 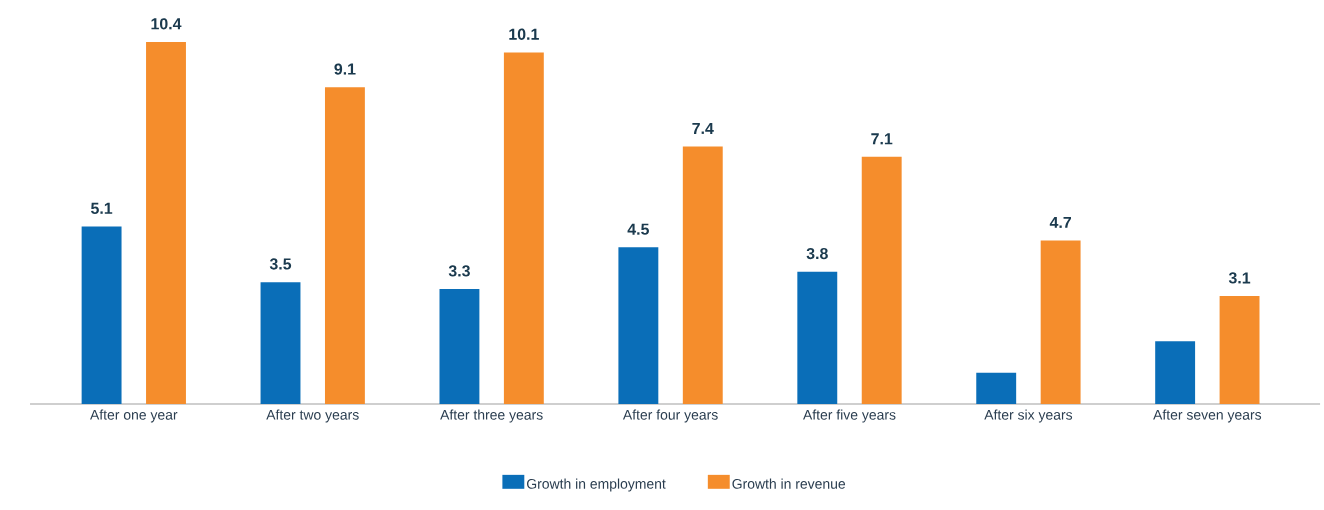 What do you see at coordinates (638, 229) in the screenshot?
I see `data-label: 4.5` at bounding box center [638, 229].